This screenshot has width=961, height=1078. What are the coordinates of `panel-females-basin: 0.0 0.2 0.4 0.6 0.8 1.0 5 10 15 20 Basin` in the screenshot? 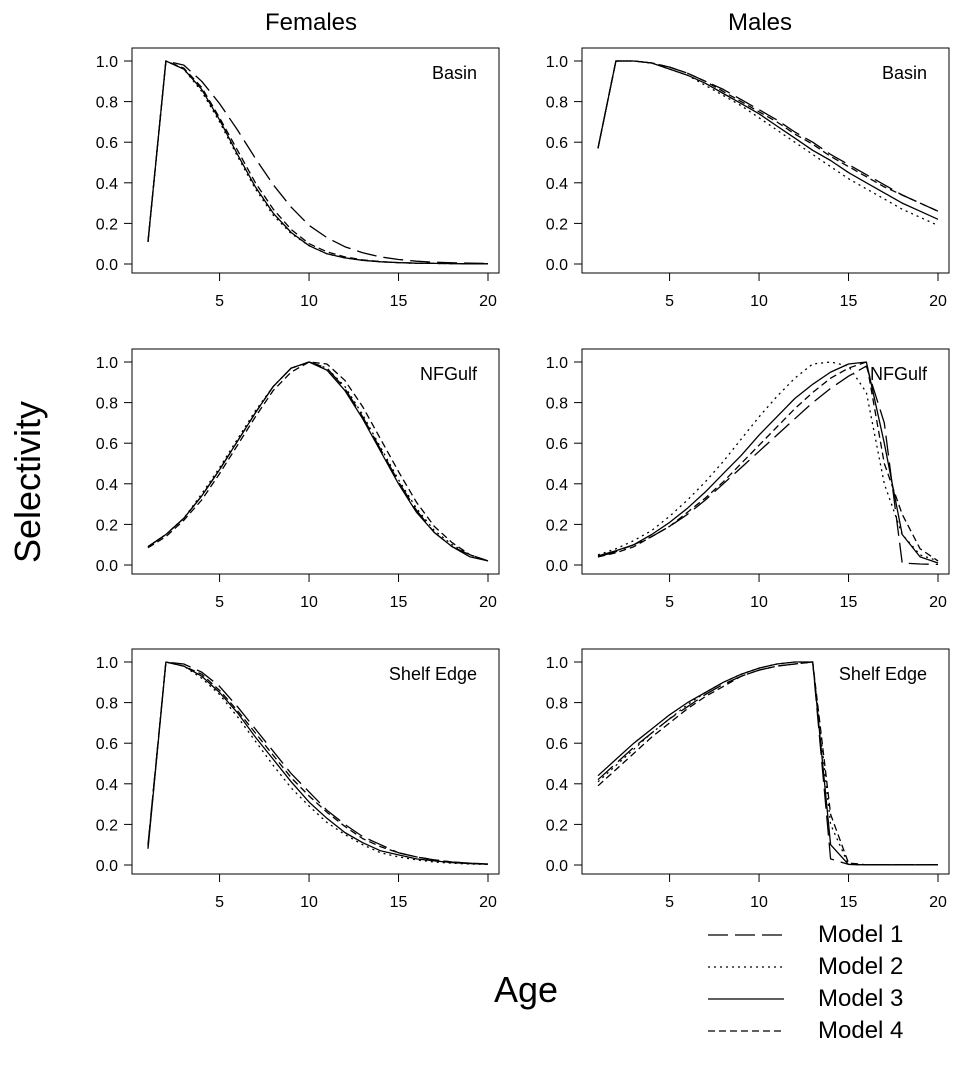 It's located at (298, 178).